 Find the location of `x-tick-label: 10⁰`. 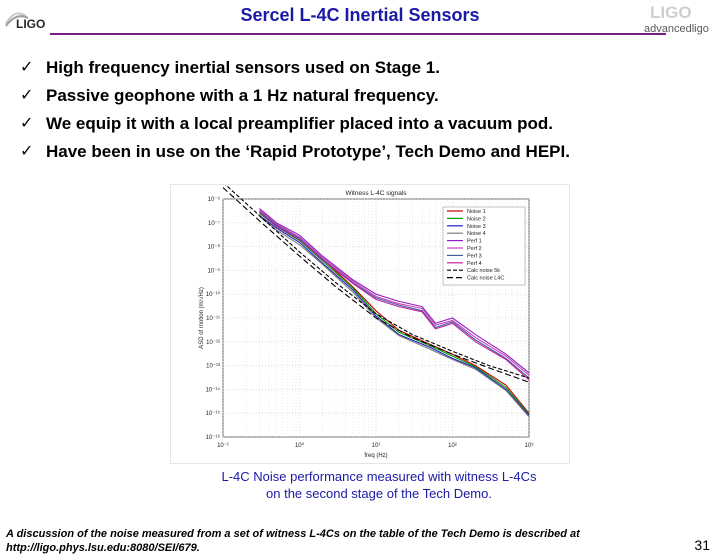

x-tick-label: 10⁰ is located at coordinates (300, 445).